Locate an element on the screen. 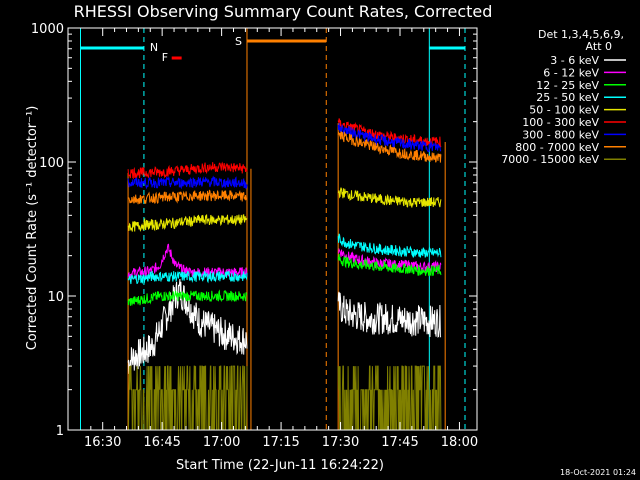 Image resolution: width=640 pixels, height=480 pixels. night-label: N is located at coordinates (154, 47).